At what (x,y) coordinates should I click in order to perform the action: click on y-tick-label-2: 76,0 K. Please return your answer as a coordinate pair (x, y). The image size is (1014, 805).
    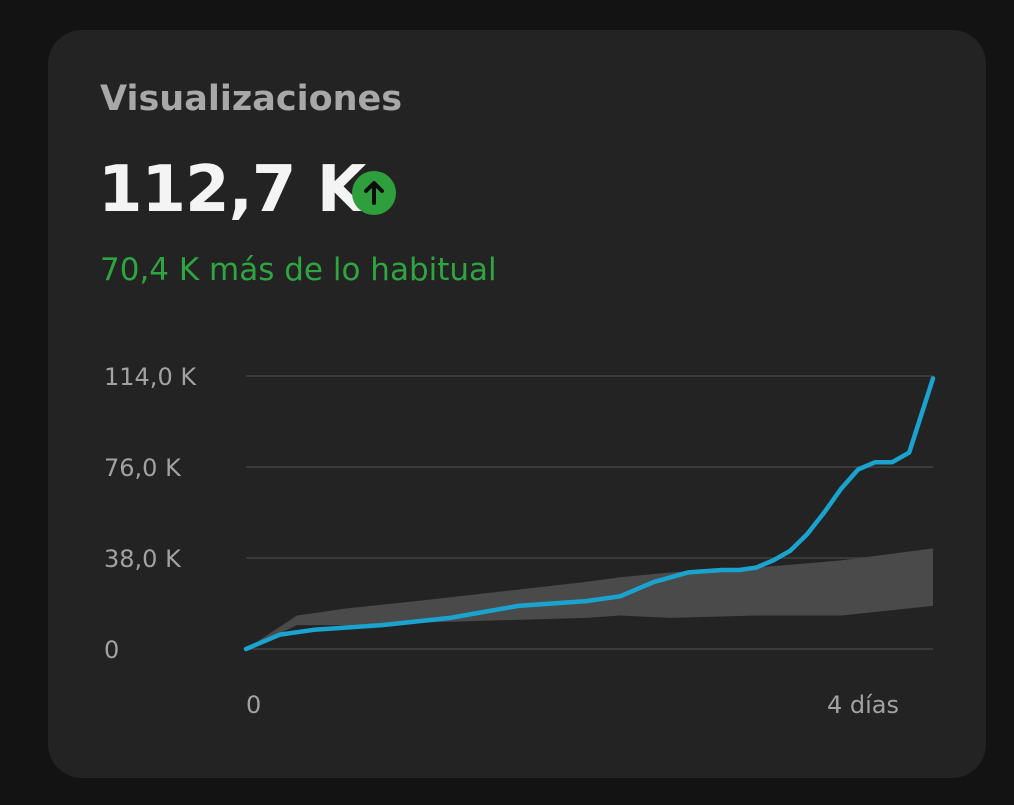
    Looking at the image, I should click on (143, 468).